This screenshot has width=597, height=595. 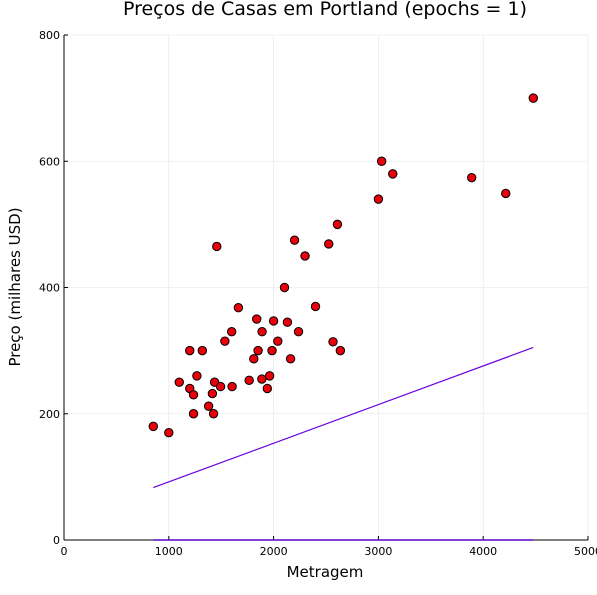 I want to click on y-tick-label: 200, so click(x=49, y=414).